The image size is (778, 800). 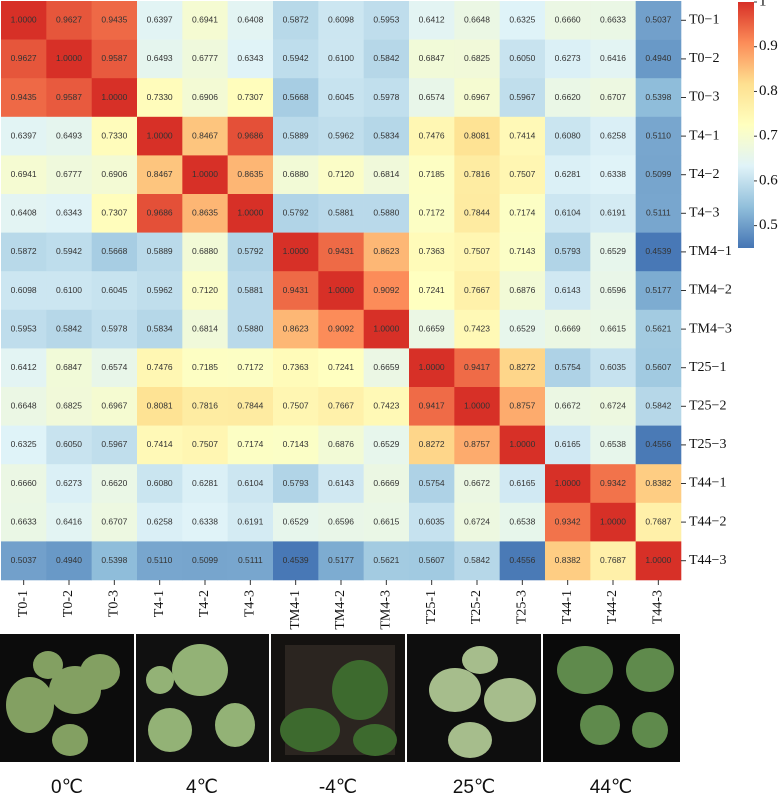 I want to click on cell-label: 0.7476, so click(x=432, y=135).